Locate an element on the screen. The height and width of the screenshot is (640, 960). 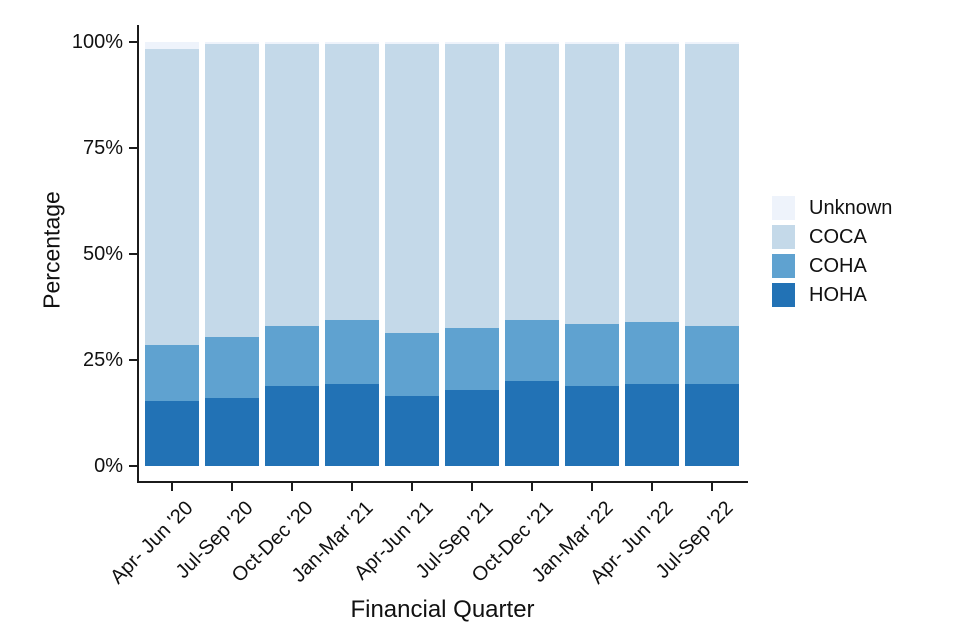
legend-swatch-coha is located at coordinates (783, 266).